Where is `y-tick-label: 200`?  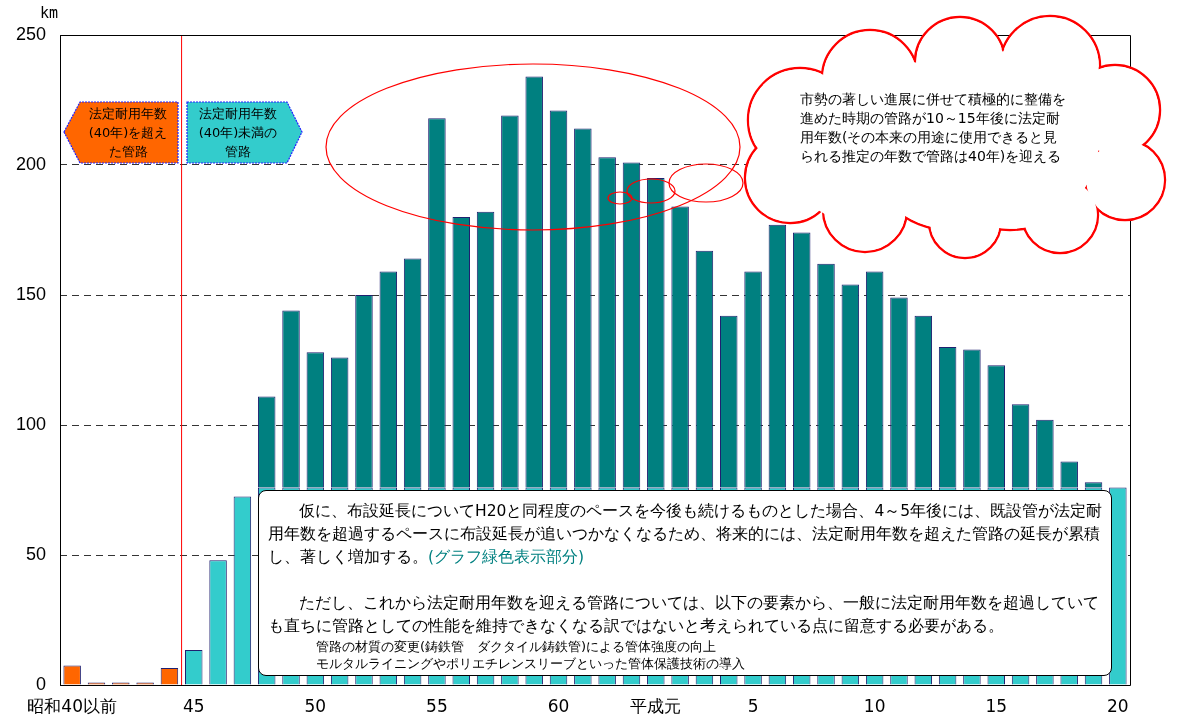 y-tick-label: 200 is located at coordinates (30, 163).